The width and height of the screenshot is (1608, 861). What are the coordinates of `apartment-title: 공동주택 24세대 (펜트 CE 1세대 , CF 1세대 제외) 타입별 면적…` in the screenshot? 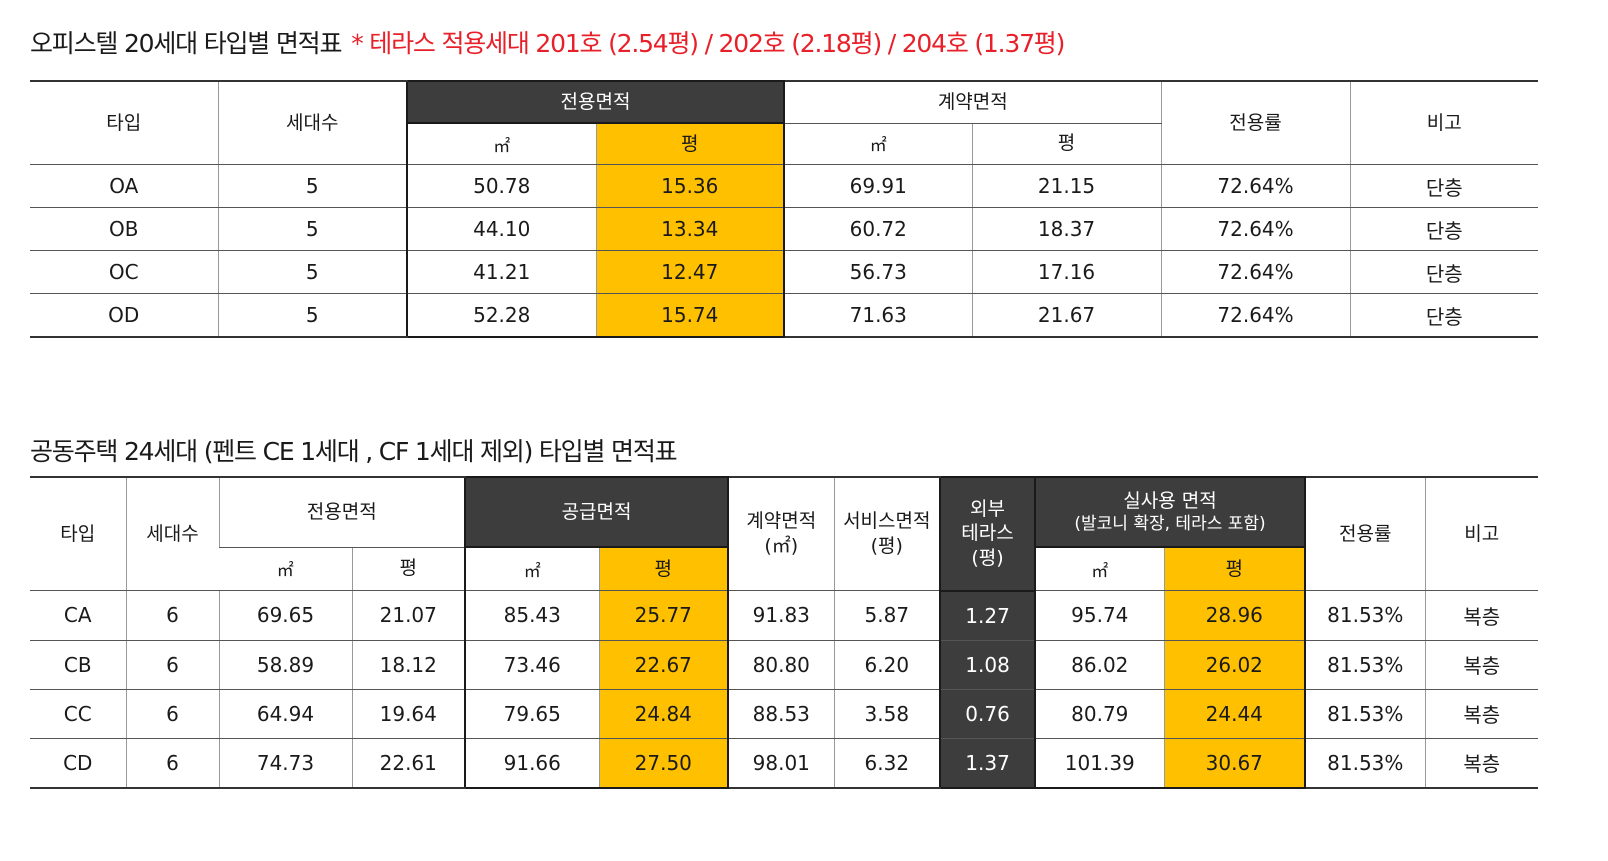 It's located at (354, 450).